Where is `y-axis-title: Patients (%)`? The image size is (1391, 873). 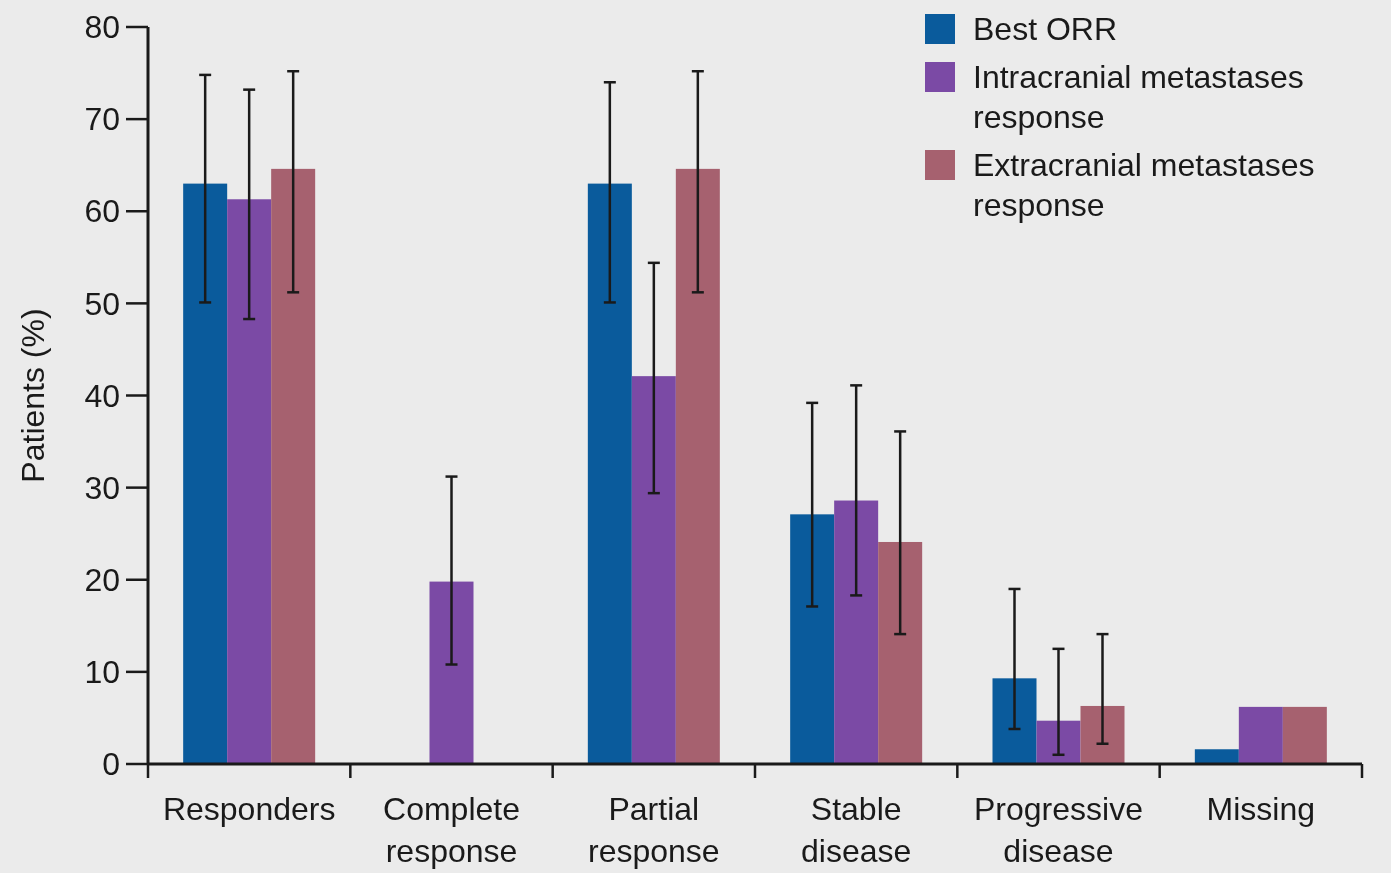 y-axis-title: Patients (%) is located at coordinates (33, 395).